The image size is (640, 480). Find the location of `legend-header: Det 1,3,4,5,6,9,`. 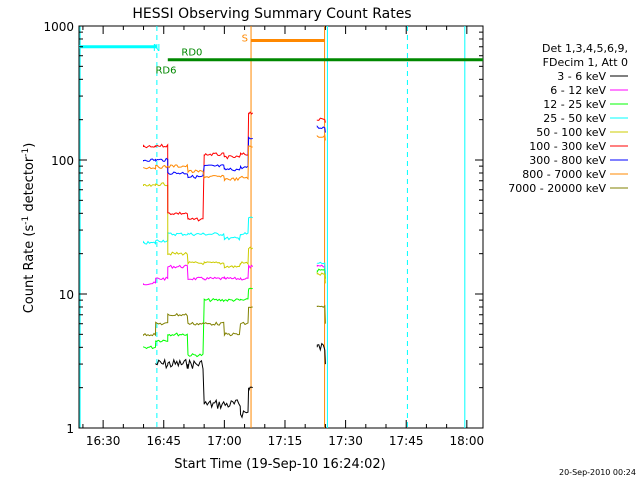

legend-header: Det 1,3,4,5,6,9, is located at coordinates (585, 48).